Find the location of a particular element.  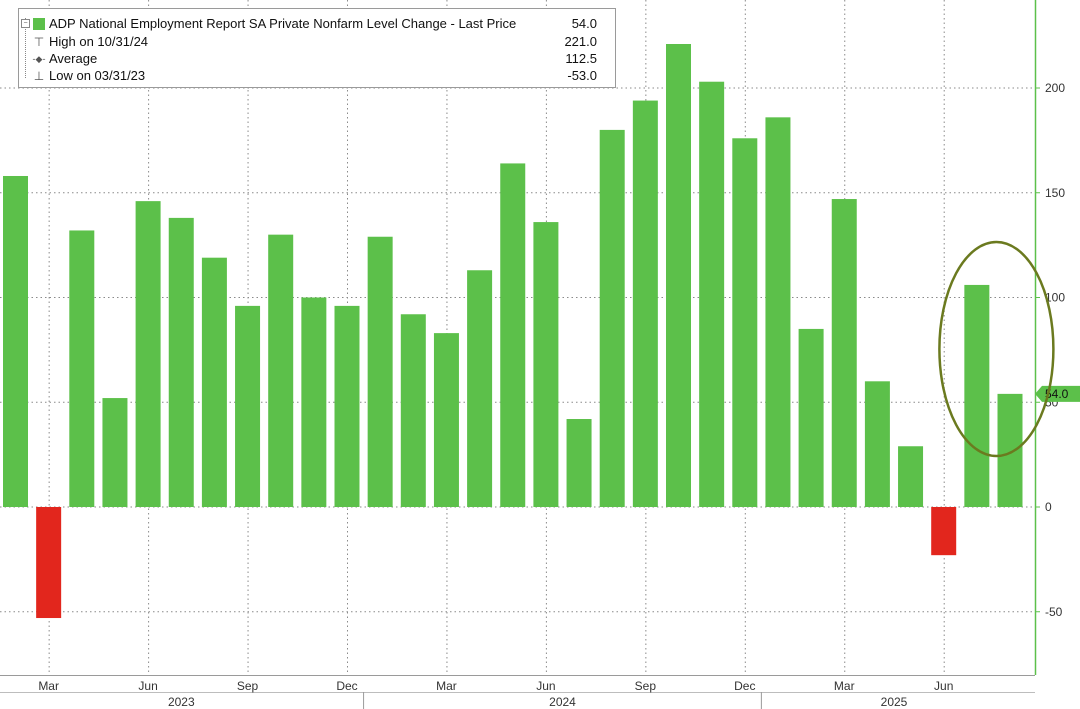

annotations: 54.0 is located at coordinates (1009, 349).